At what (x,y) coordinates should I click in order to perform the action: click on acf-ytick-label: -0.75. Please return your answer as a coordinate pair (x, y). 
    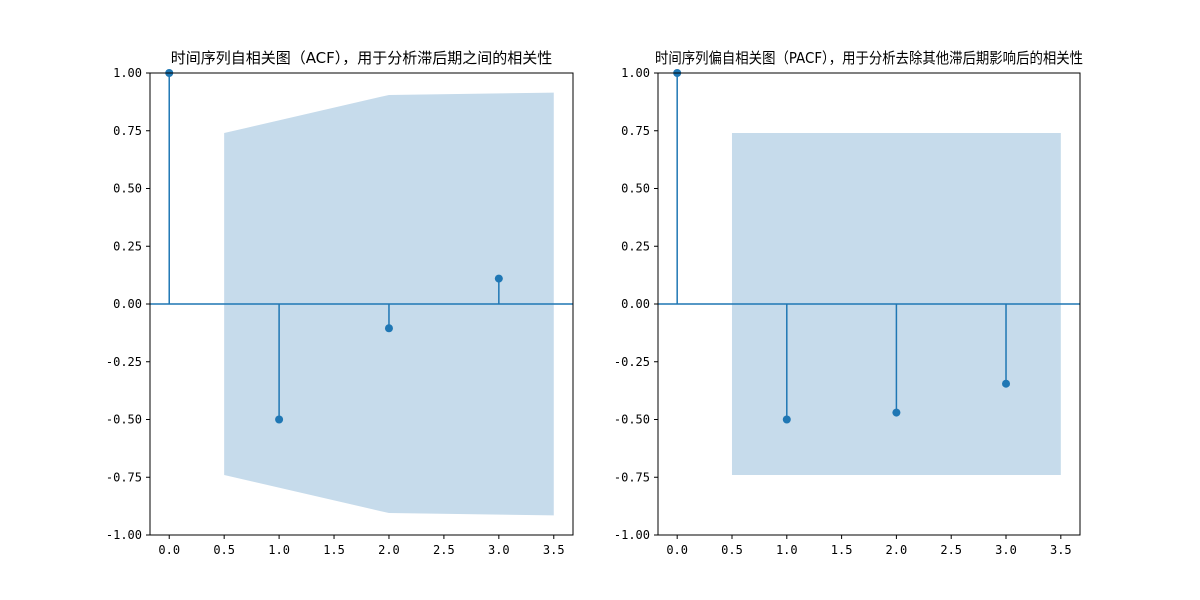
    Looking at the image, I should click on (124, 477).